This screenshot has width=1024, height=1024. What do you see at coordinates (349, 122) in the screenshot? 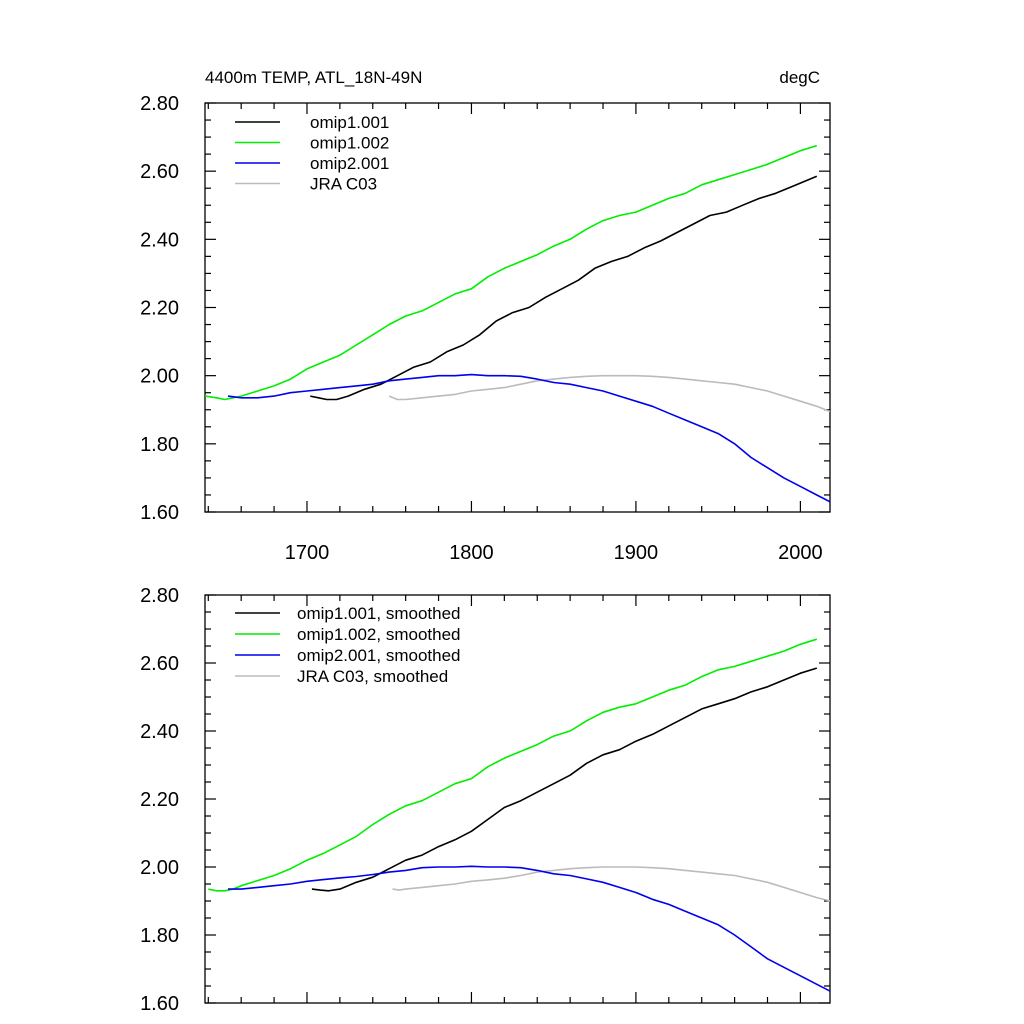
I see `legend-label-1: omip1.001` at bounding box center [349, 122].